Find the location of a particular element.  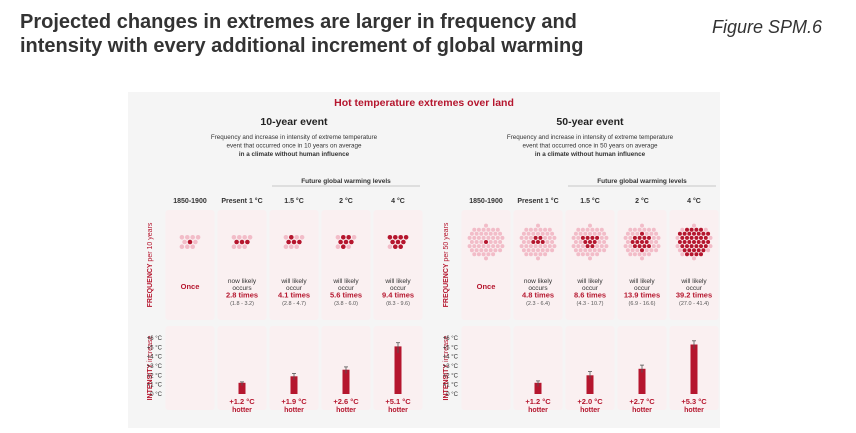

intensity-label: +1.2 °C is located at coordinates (538, 401).